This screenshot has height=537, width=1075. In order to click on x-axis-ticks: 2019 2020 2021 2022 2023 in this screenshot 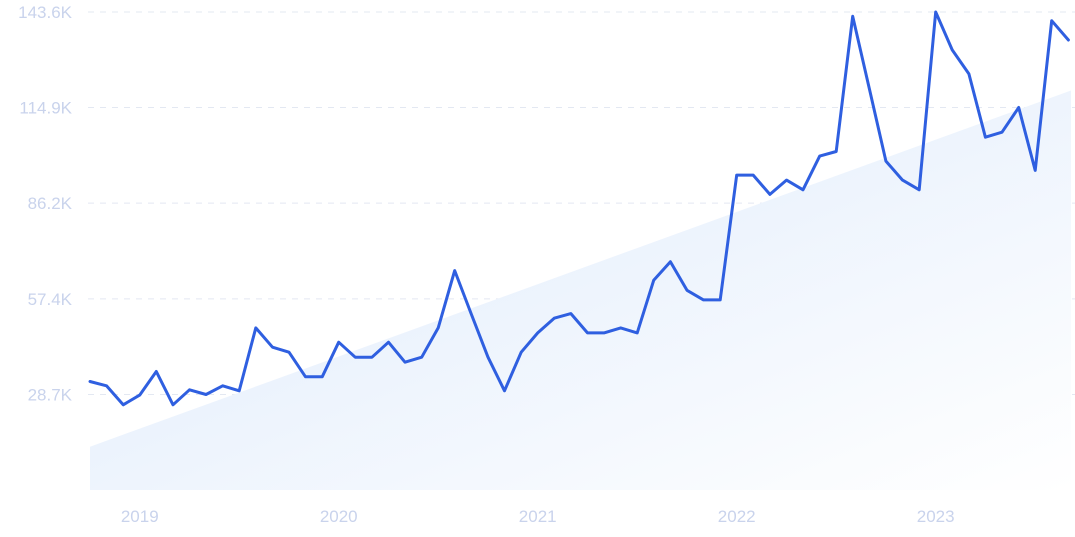, I will do `click(538, 516)`.